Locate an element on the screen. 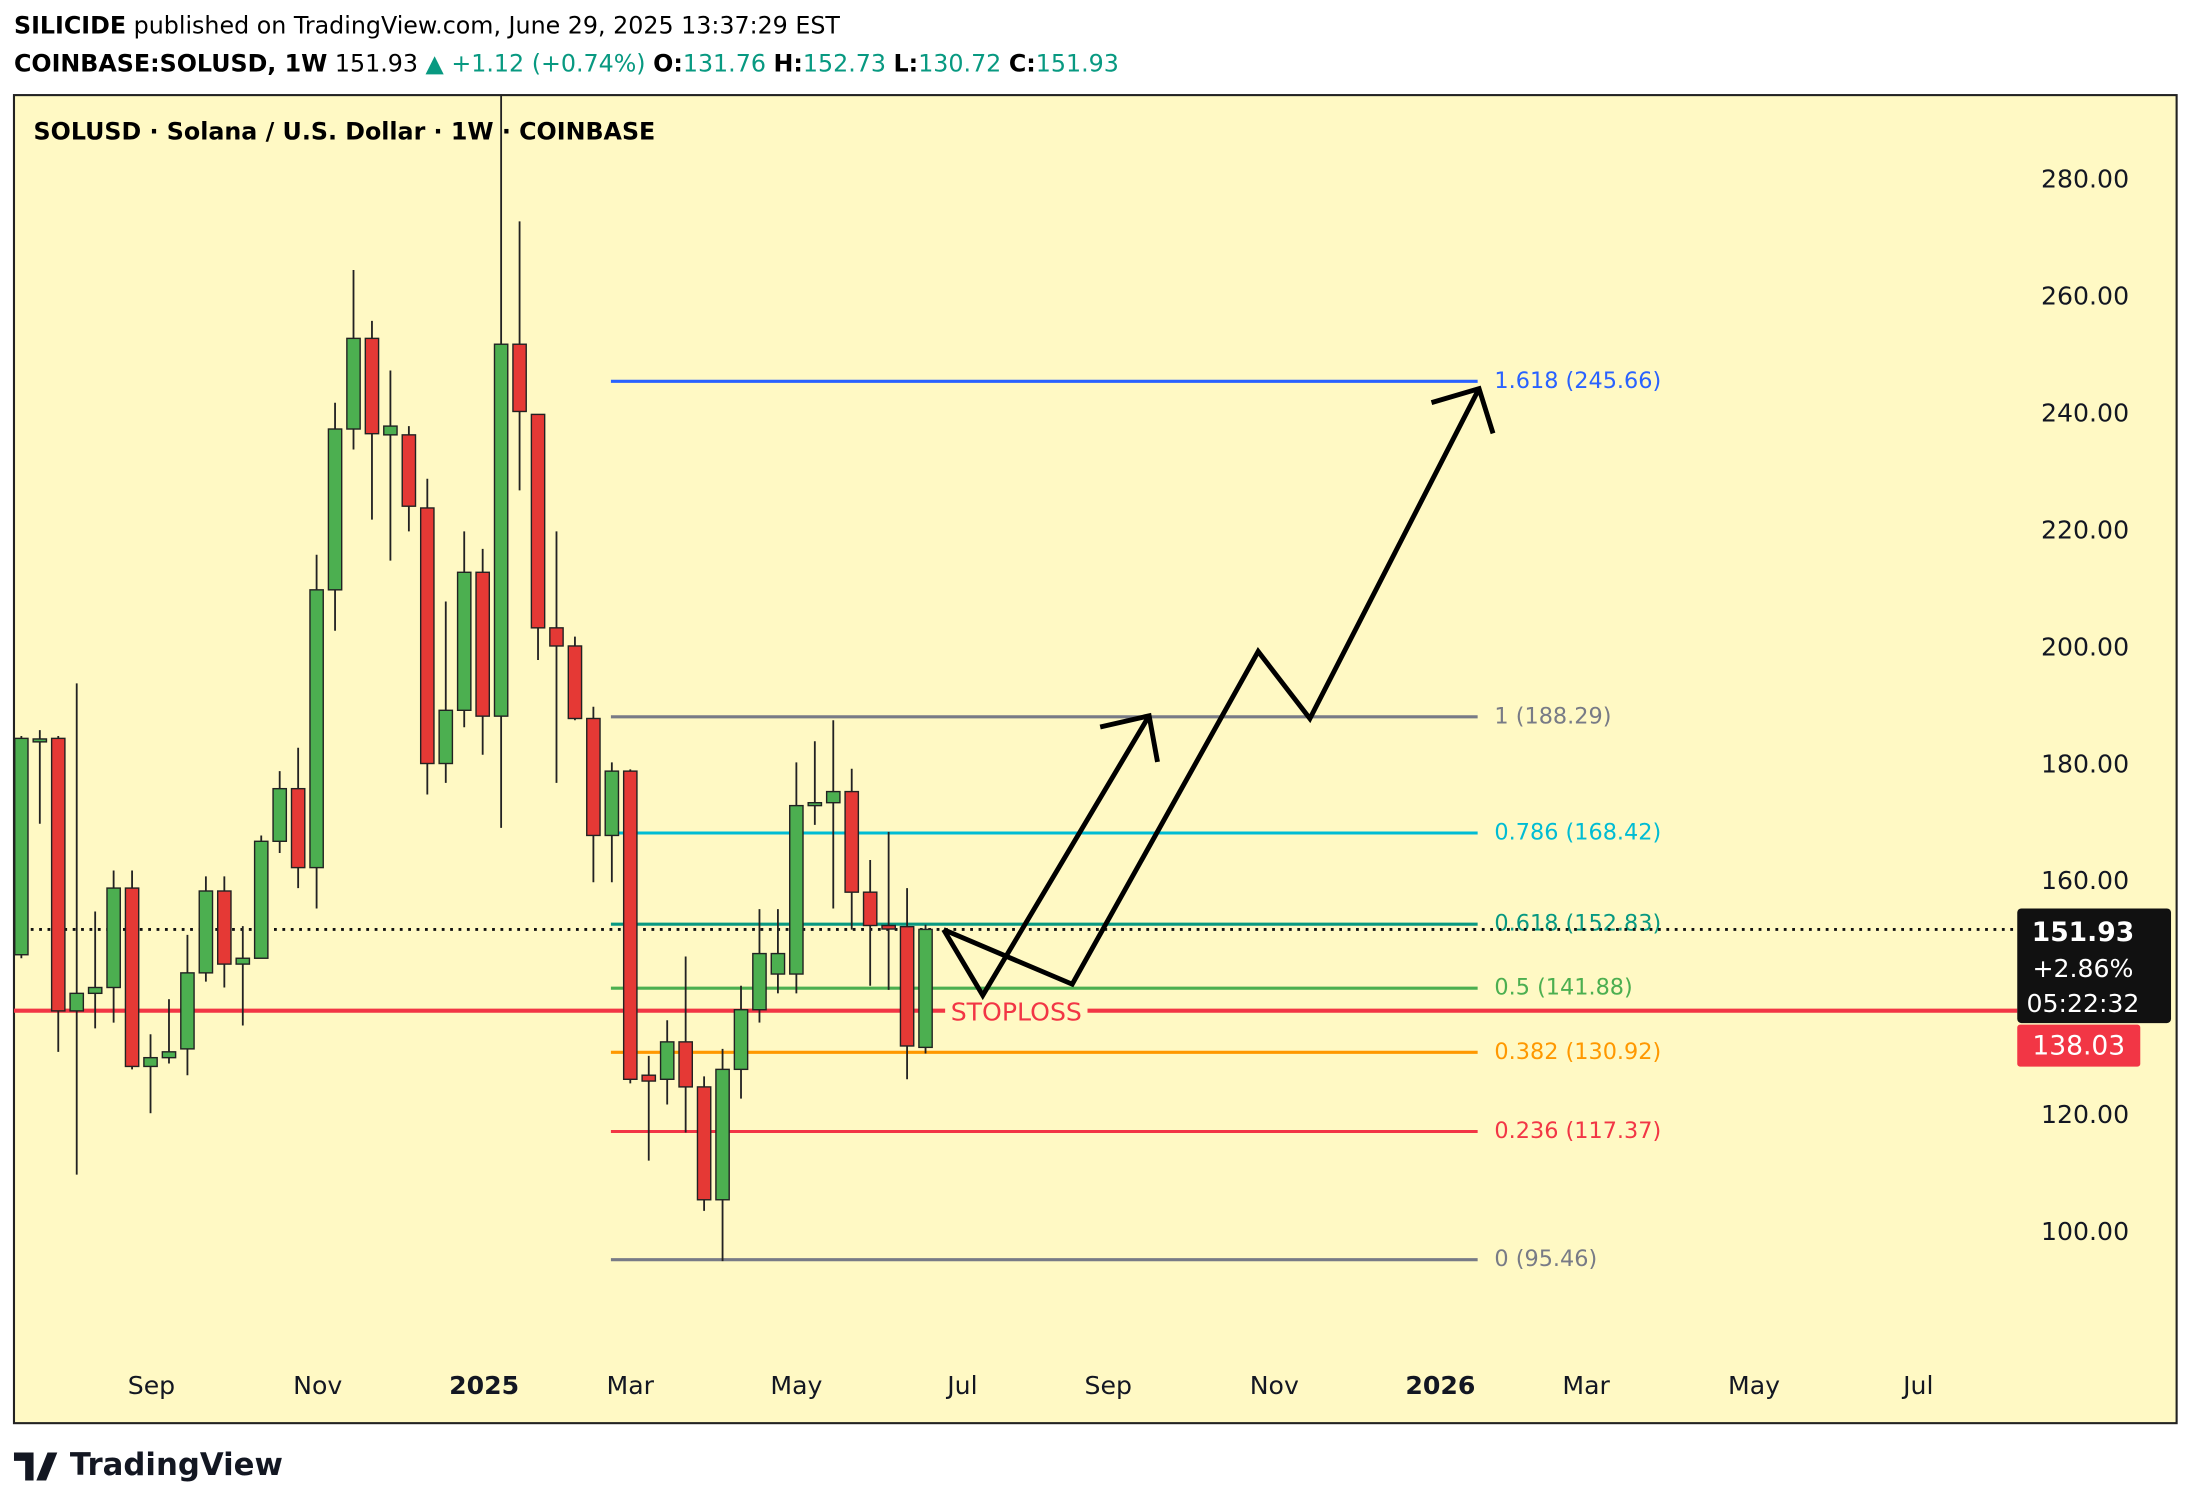 This screenshot has width=2192, height=1504. fib-label: 0.786 (168.42) is located at coordinates (1577, 832).